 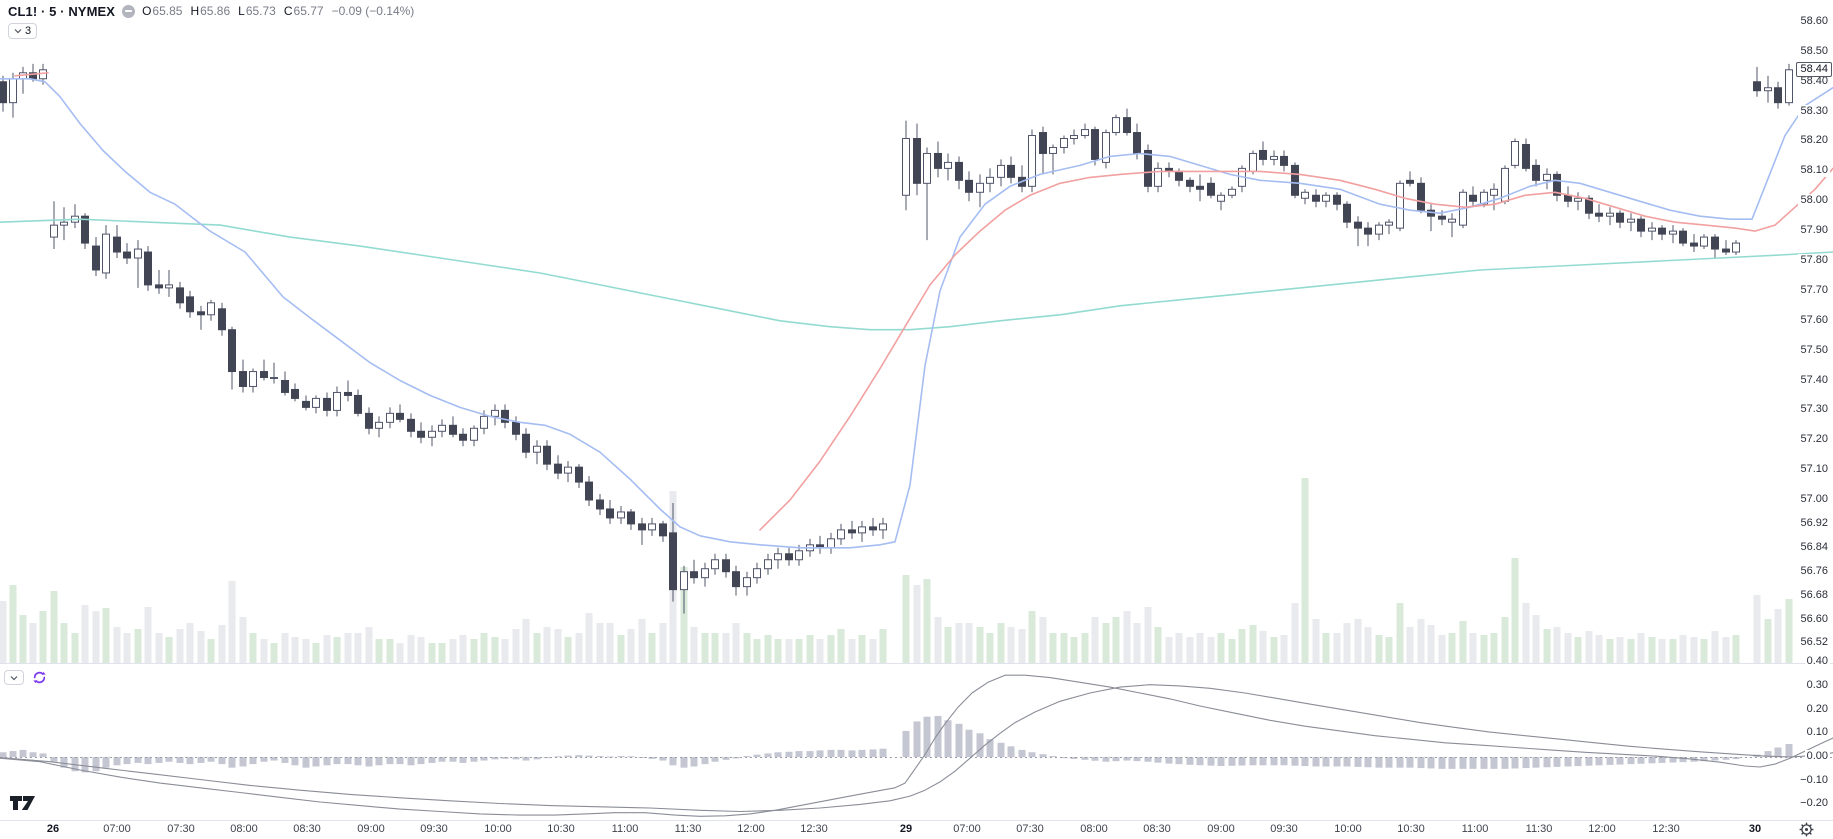 I want to click on indicator-pane-controls, so click(x=26, y=677).